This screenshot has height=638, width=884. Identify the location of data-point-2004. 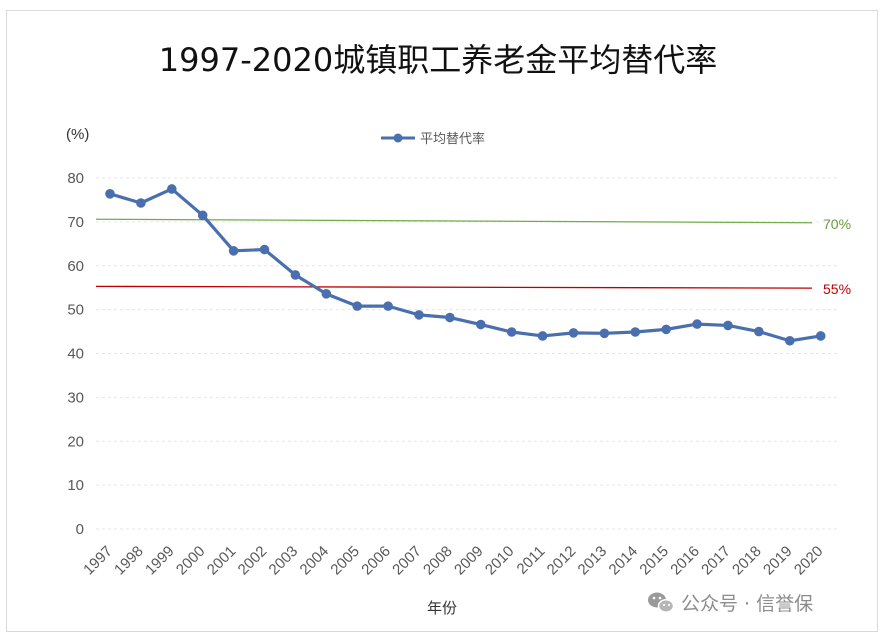
(326, 294).